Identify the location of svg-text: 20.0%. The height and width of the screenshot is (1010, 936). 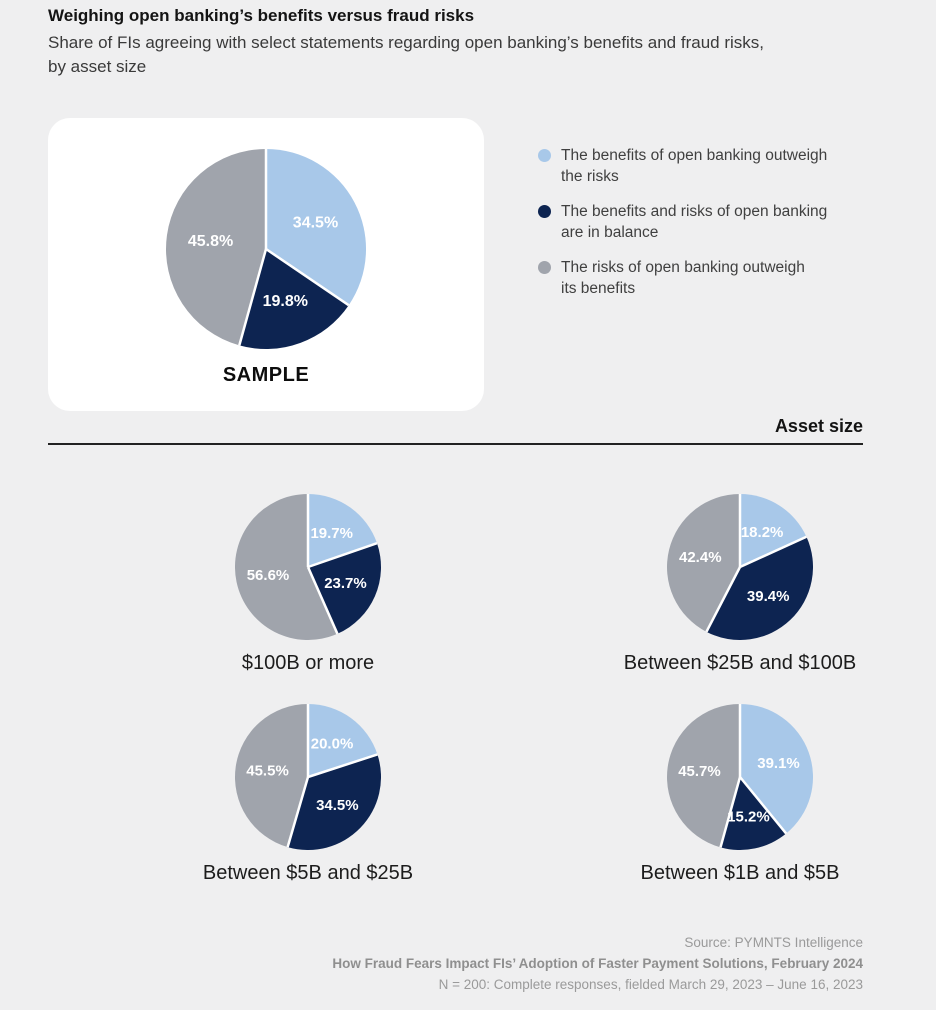
(332, 743).